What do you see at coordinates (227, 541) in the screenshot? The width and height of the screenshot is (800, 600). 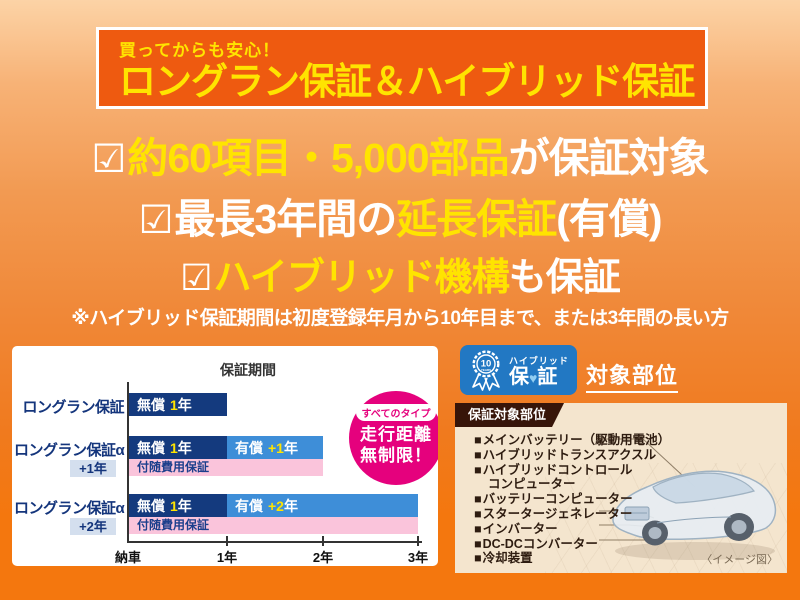 I see `axis-tick-1y` at bounding box center [227, 541].